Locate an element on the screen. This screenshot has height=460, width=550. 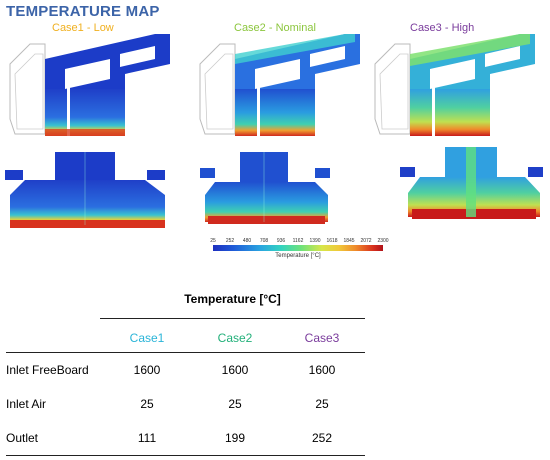
case1-label: Case1 - Low is located at coordinates (83, 28).